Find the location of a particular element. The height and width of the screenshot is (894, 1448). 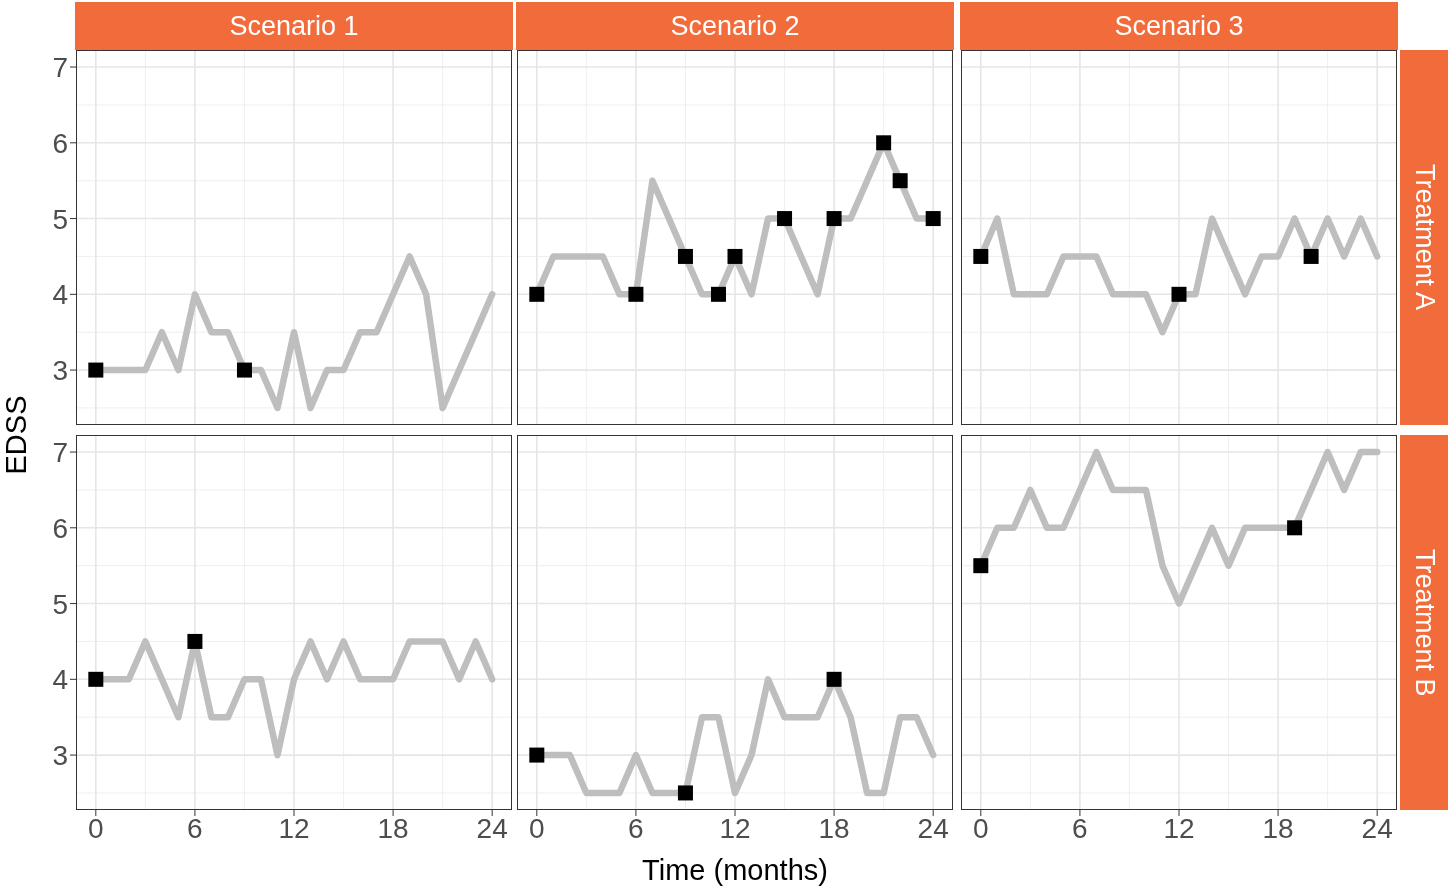

y-axis-title: EDSS is located at coordinates (16, 435).